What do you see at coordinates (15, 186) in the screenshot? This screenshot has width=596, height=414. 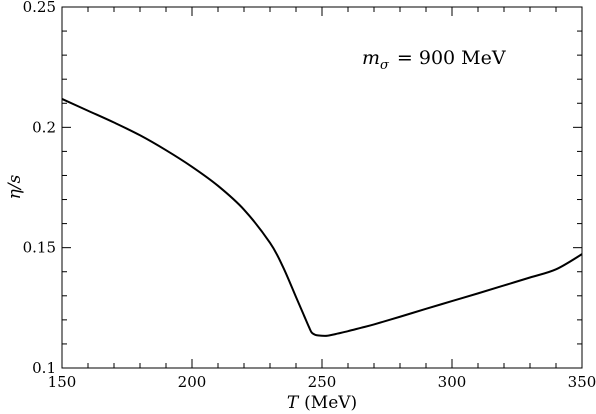 I see `y-axis-label: η/s` at bounding box center [15, 186].